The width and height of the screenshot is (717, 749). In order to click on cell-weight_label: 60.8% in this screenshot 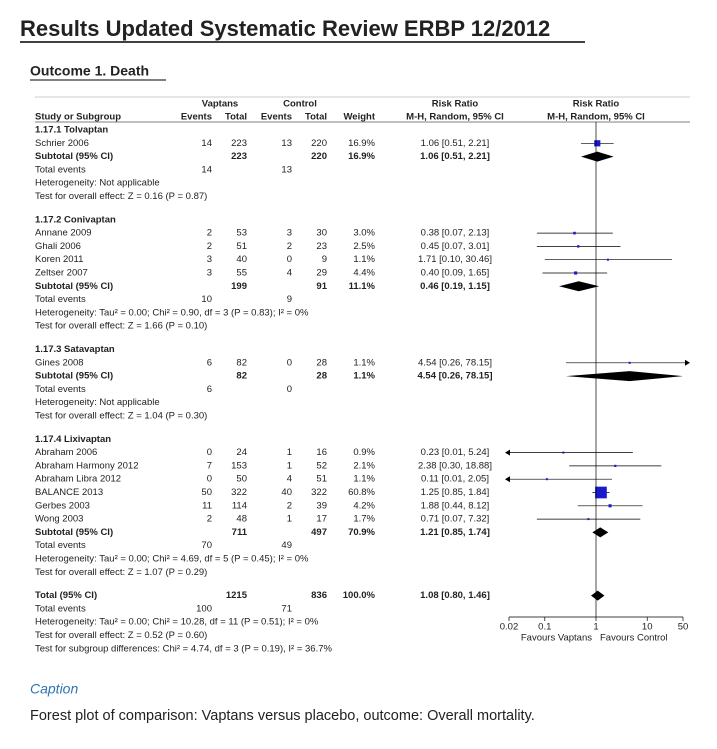, I will do `click(361, 492)`.